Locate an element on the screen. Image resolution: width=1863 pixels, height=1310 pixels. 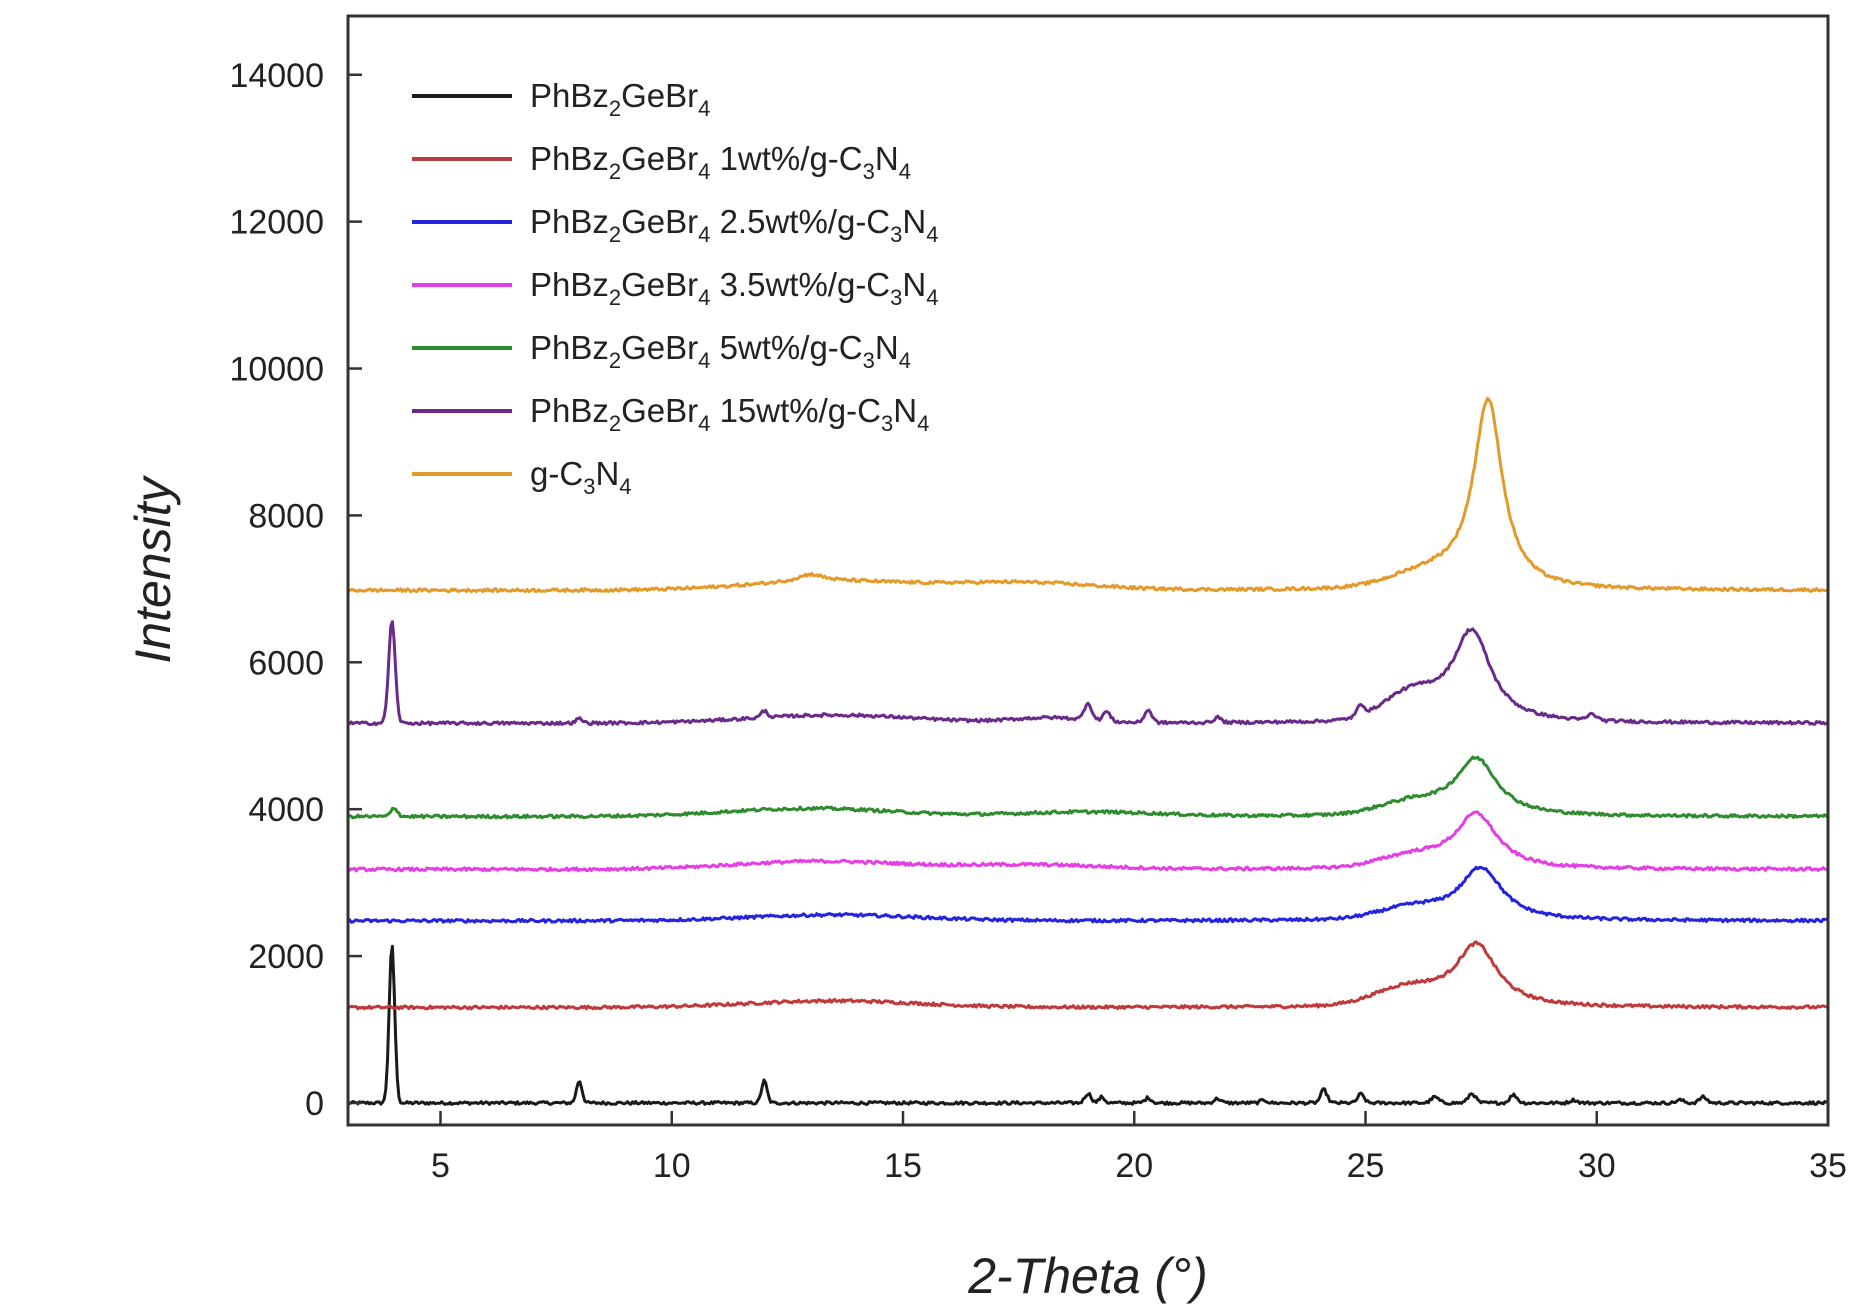
y-tick-label: 14000 is located at coordinates (276, 76).